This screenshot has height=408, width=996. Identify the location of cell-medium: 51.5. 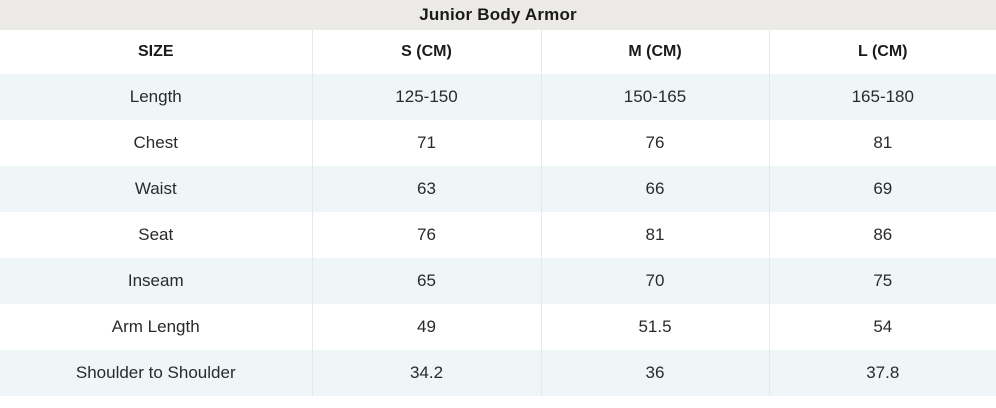
(654, 327).